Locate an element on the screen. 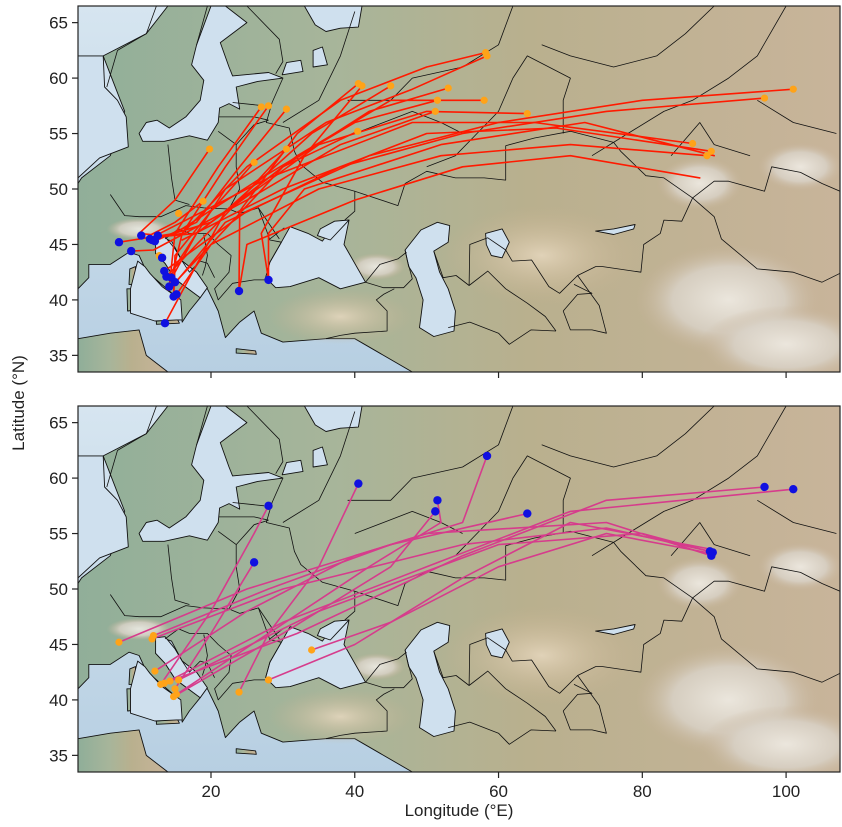 This screenshot has height=827, width=842. water-tyrrhenian is located at coordinates (156, 691).